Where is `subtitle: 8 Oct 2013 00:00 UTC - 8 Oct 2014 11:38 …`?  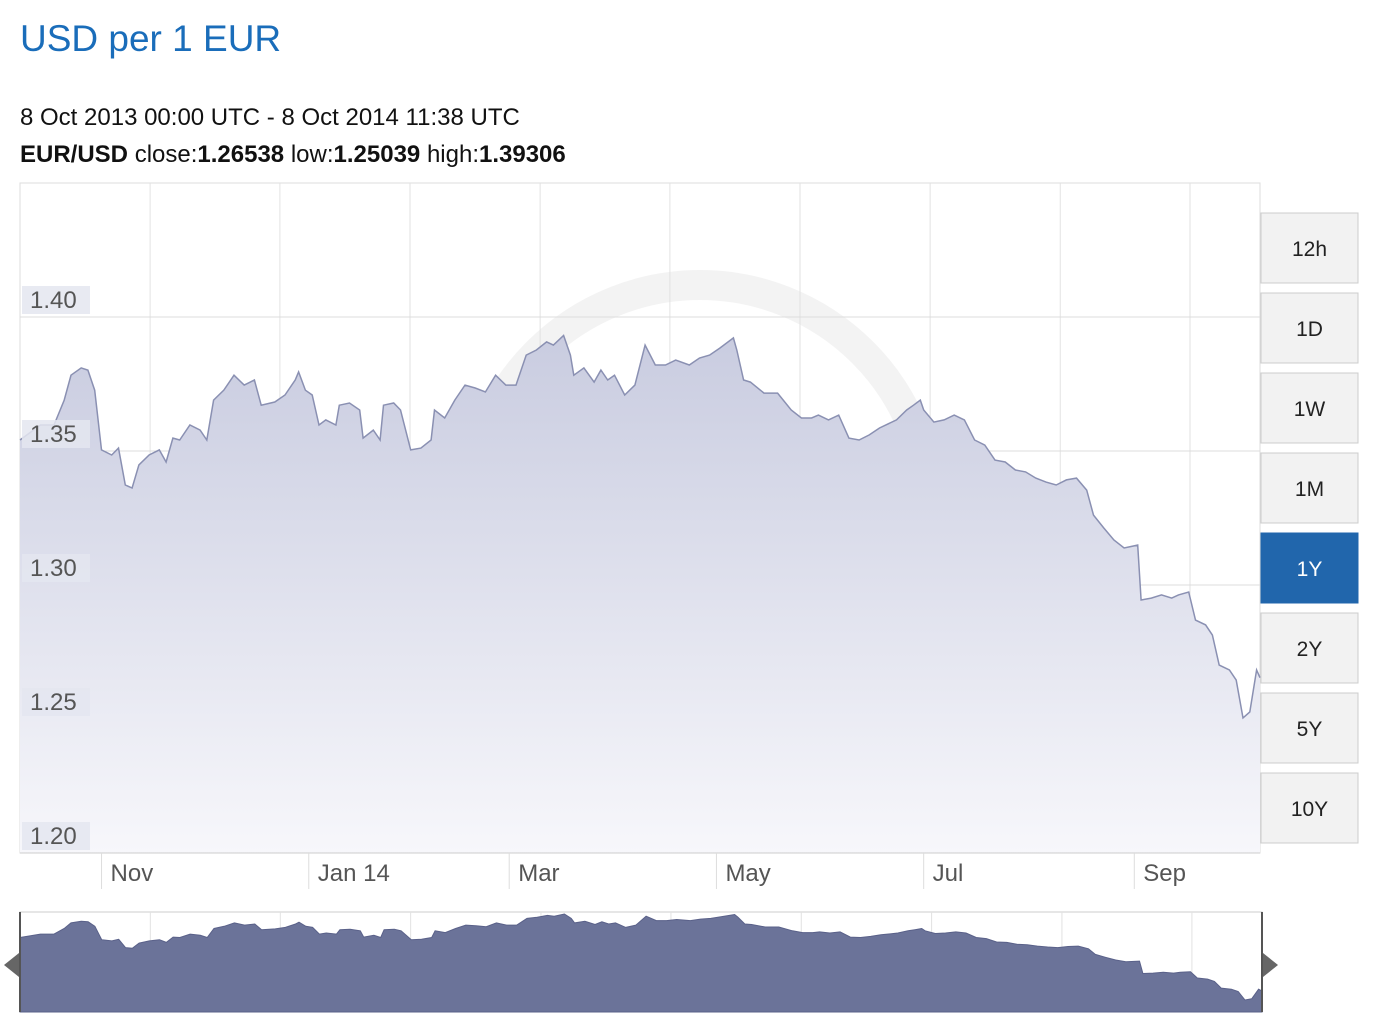 subtitle: 8 Oct 2013 00:00 UTC - 8 Oct 2014 11:38 … is located at coordinates (270, 117).